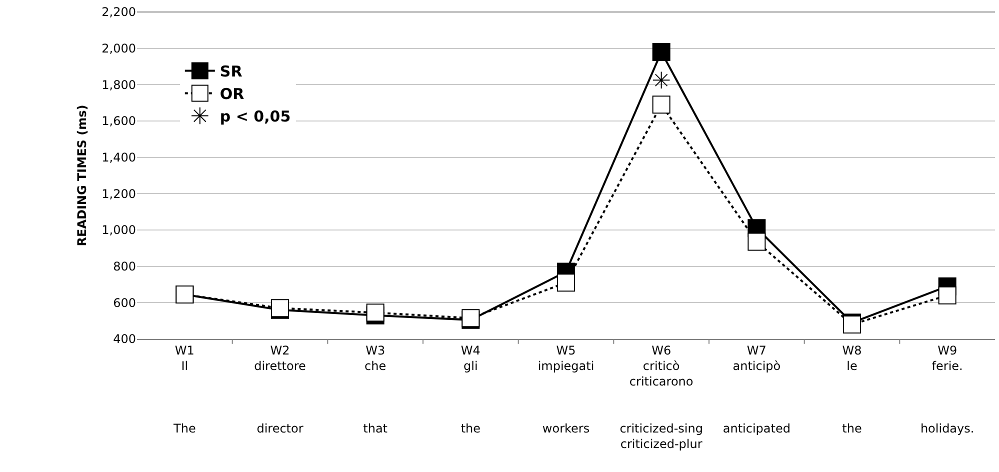 The height and width of the screenshot is (472, 999). Describe the element at coordinates (756, 389) in the screenshot. I see `category-label: W7 anticipò anticipated` at that location.